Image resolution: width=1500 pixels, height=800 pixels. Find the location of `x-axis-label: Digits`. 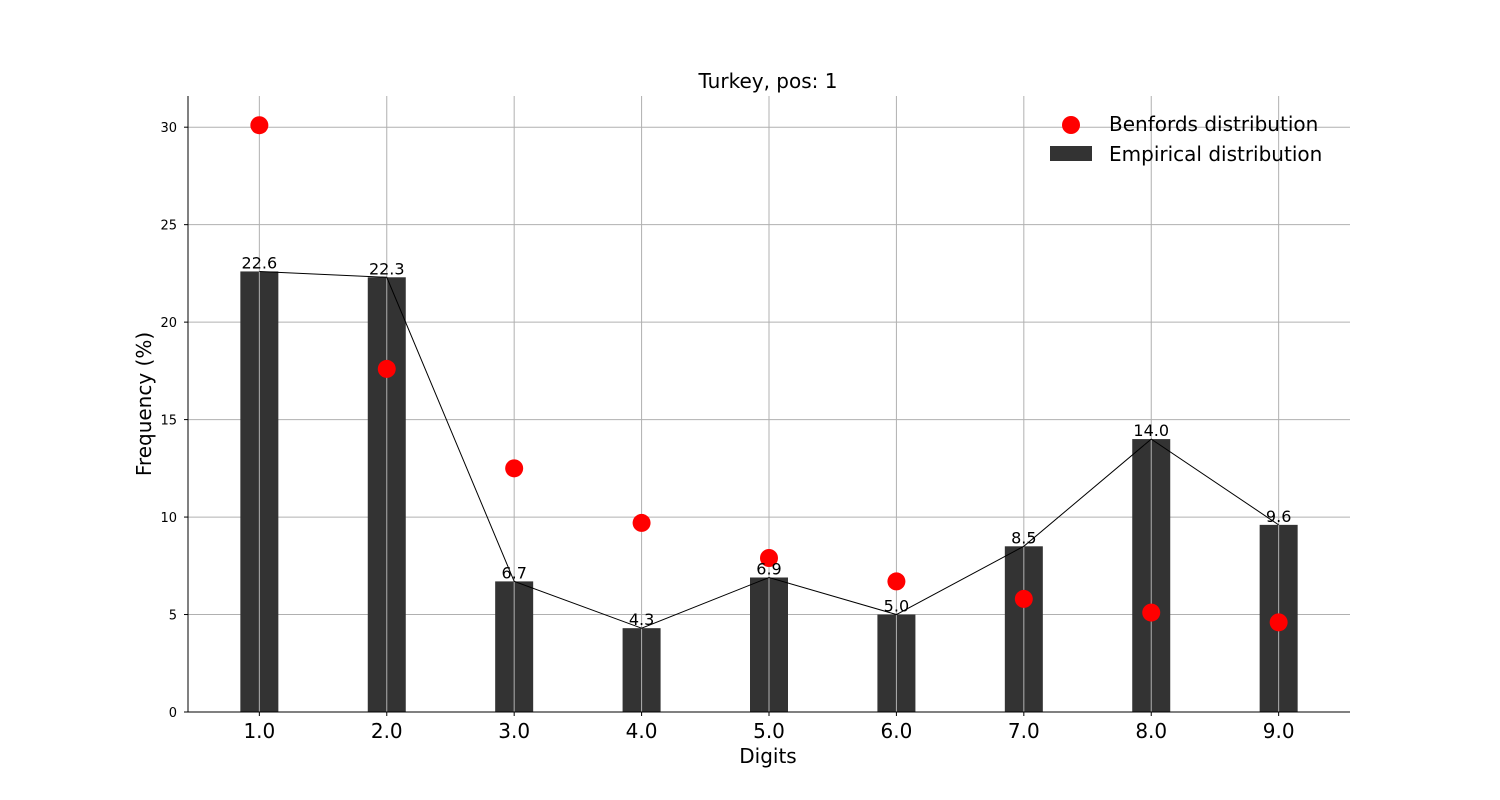

x-axis-label: Digits is located at coordinates (767, 756).